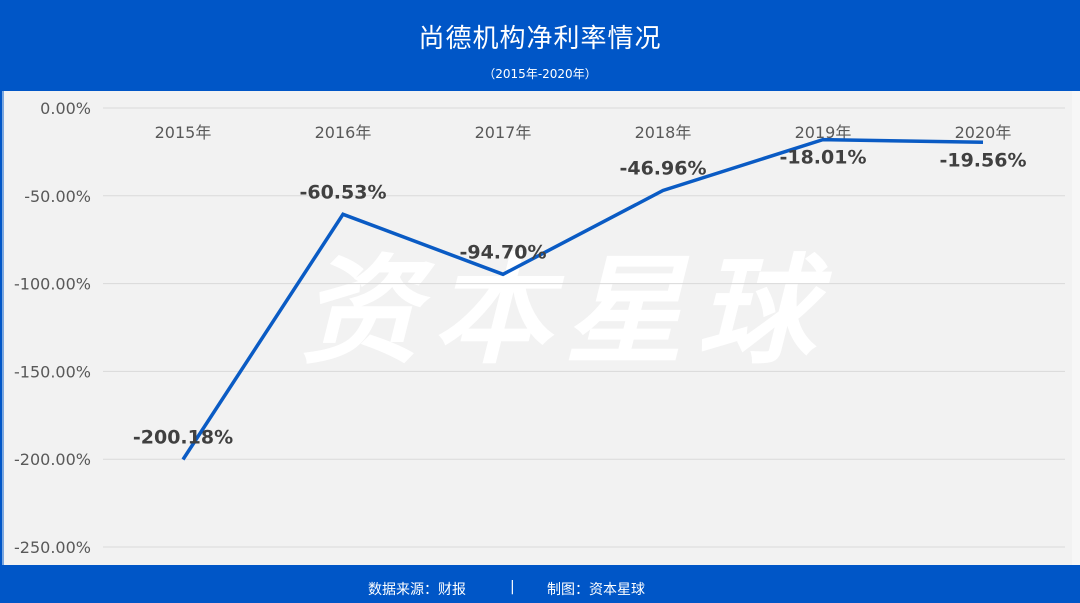  What do you see at coordinates (342, 192) in the screenshot?
I see `data-label: -60.53%` at bounding box center [342, 192].